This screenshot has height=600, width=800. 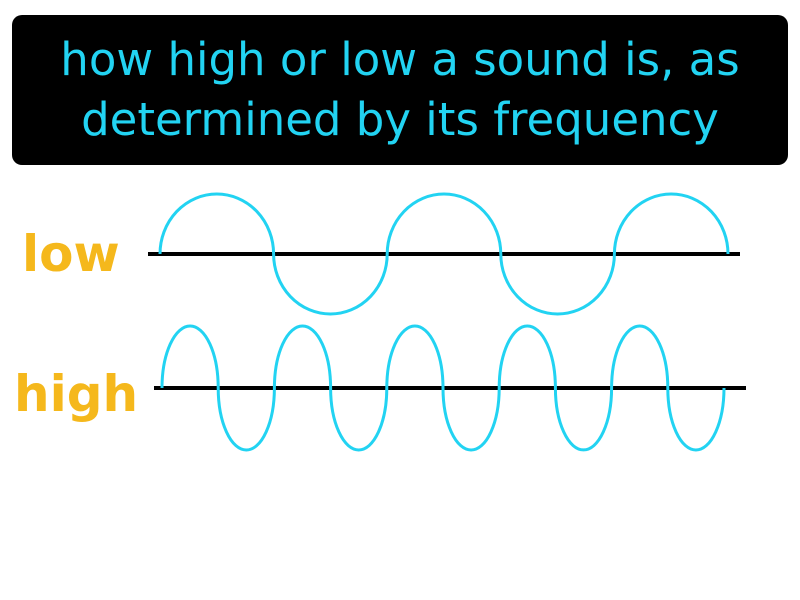 I want to click on definition-line-1: how high or low a sound is, as, so click(x=400, y=59).